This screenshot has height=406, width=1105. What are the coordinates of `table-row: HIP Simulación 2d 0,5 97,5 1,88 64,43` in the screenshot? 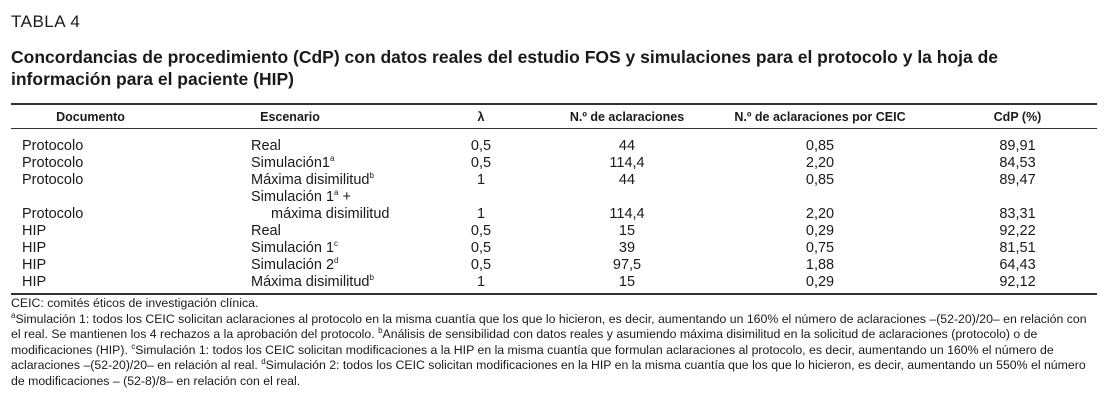 It's located at (554, 265).